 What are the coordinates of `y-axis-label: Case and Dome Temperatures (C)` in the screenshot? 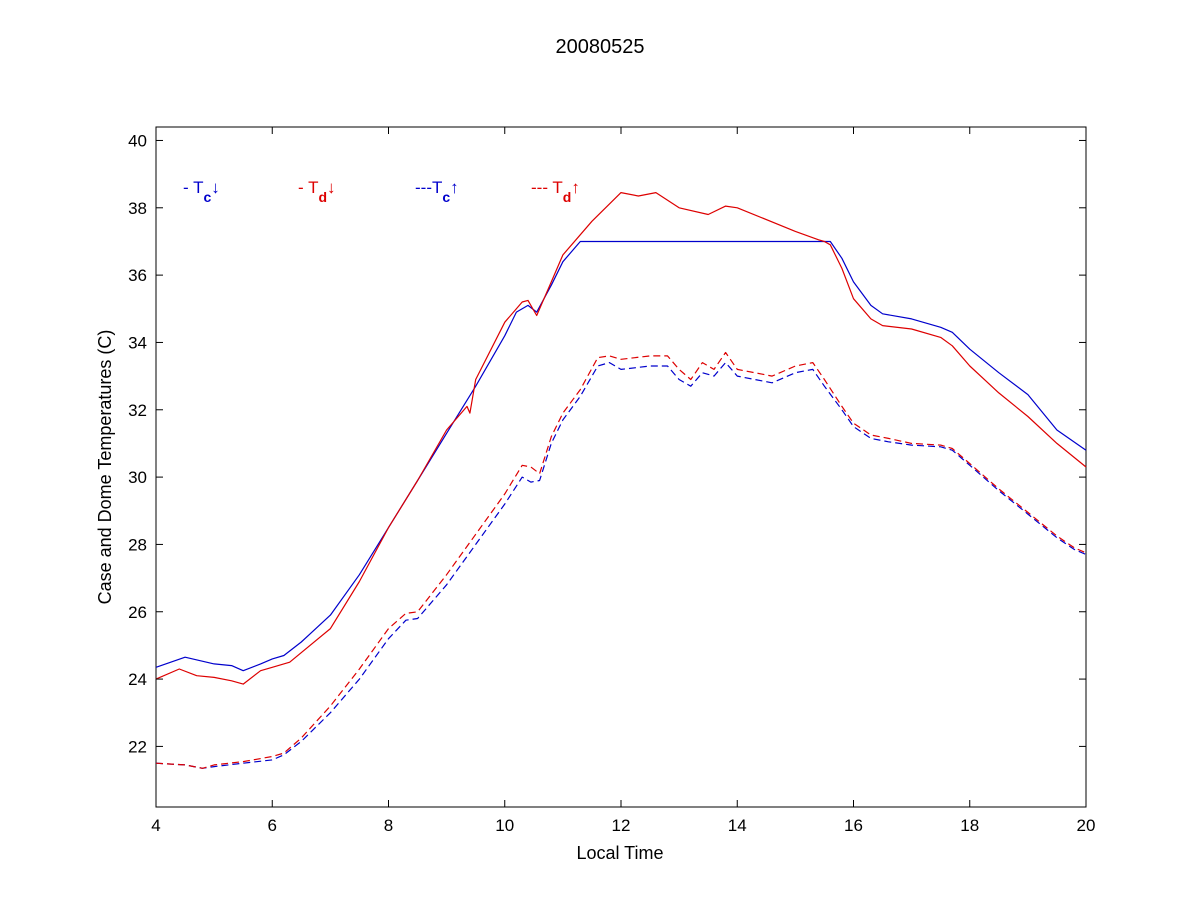 It's located at (105, 467).